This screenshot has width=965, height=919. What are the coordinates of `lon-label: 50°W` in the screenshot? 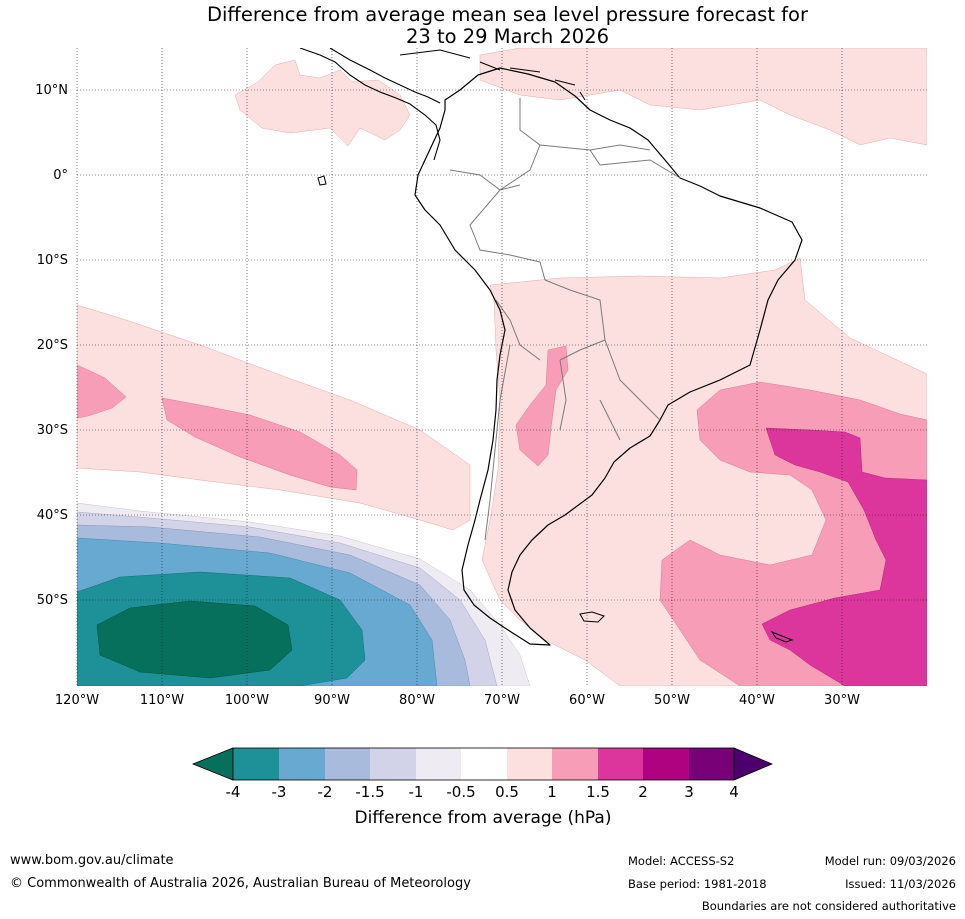 It's located at (672, 700).